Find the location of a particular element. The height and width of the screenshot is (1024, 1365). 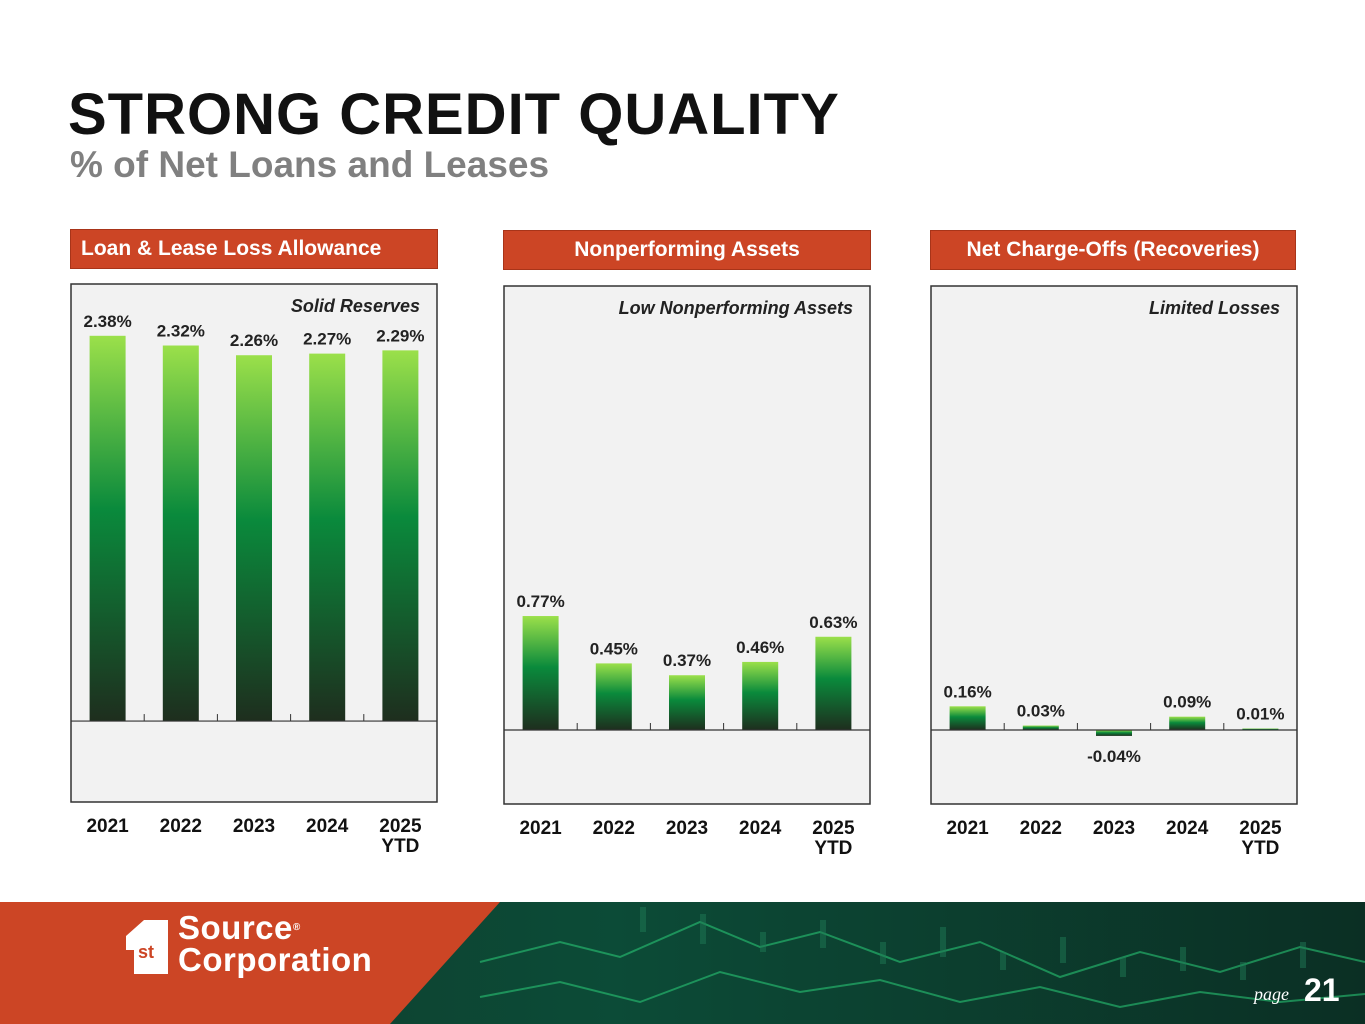

panel-header-nonperforming: Nonperforming Assets is located at coordinates (687, 250).